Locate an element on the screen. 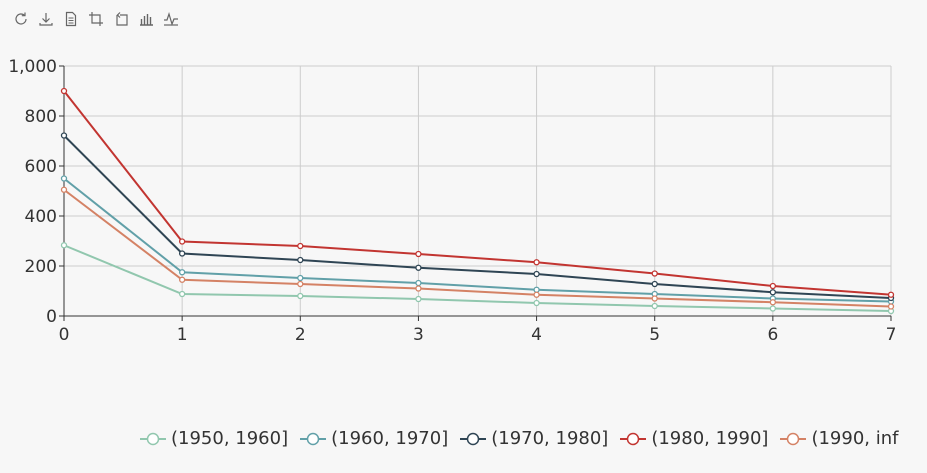  legend-item: (1980, 1990] is located at coordinates (694, 438).